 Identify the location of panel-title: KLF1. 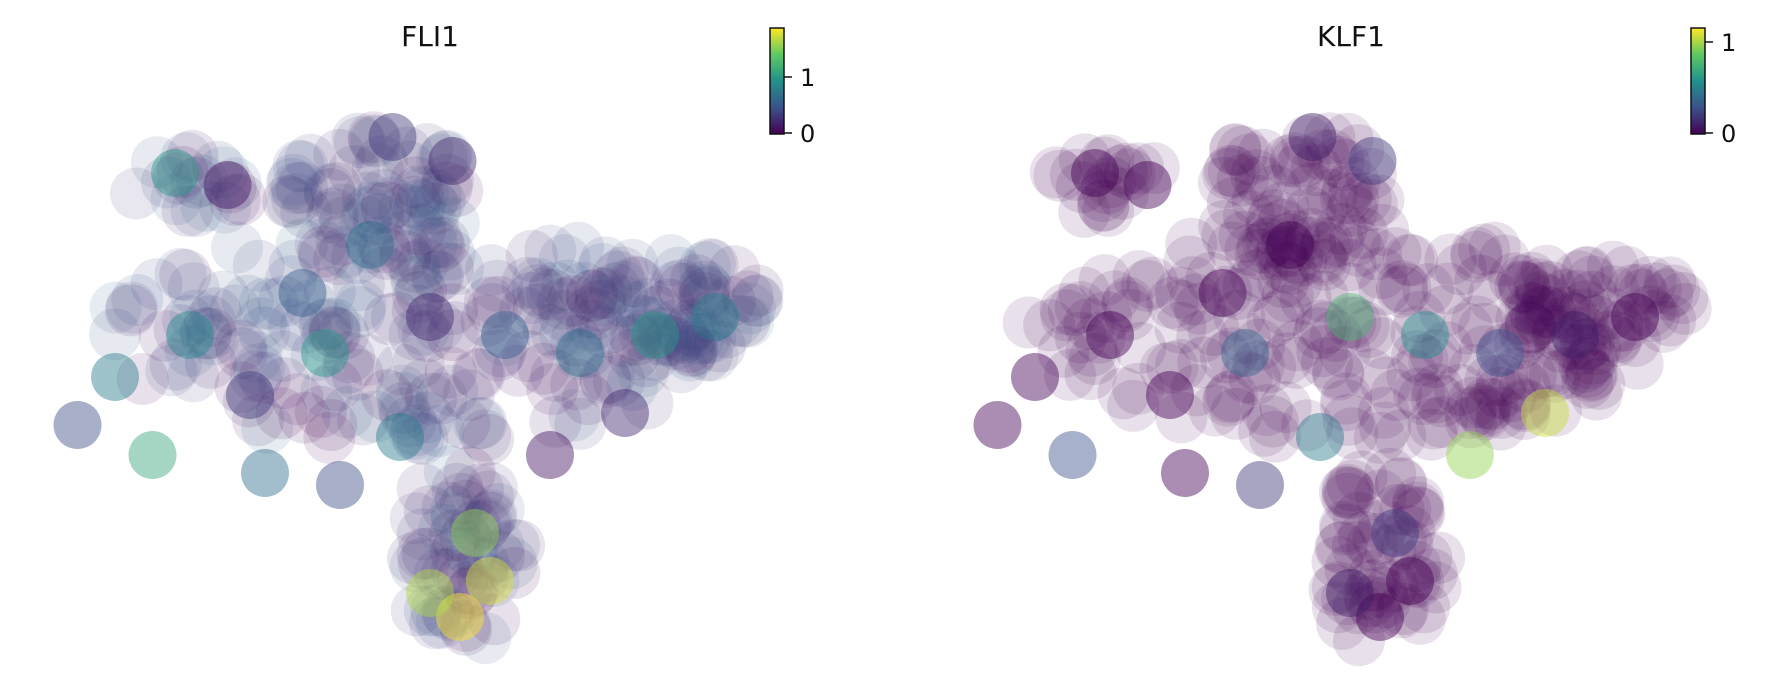
(1351, 36).